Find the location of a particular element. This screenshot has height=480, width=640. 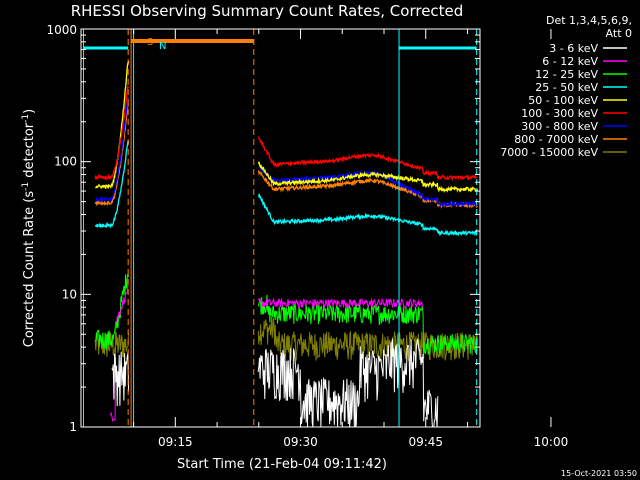

legend-header-line2: Att 0 is located at coordinates (619, 33).